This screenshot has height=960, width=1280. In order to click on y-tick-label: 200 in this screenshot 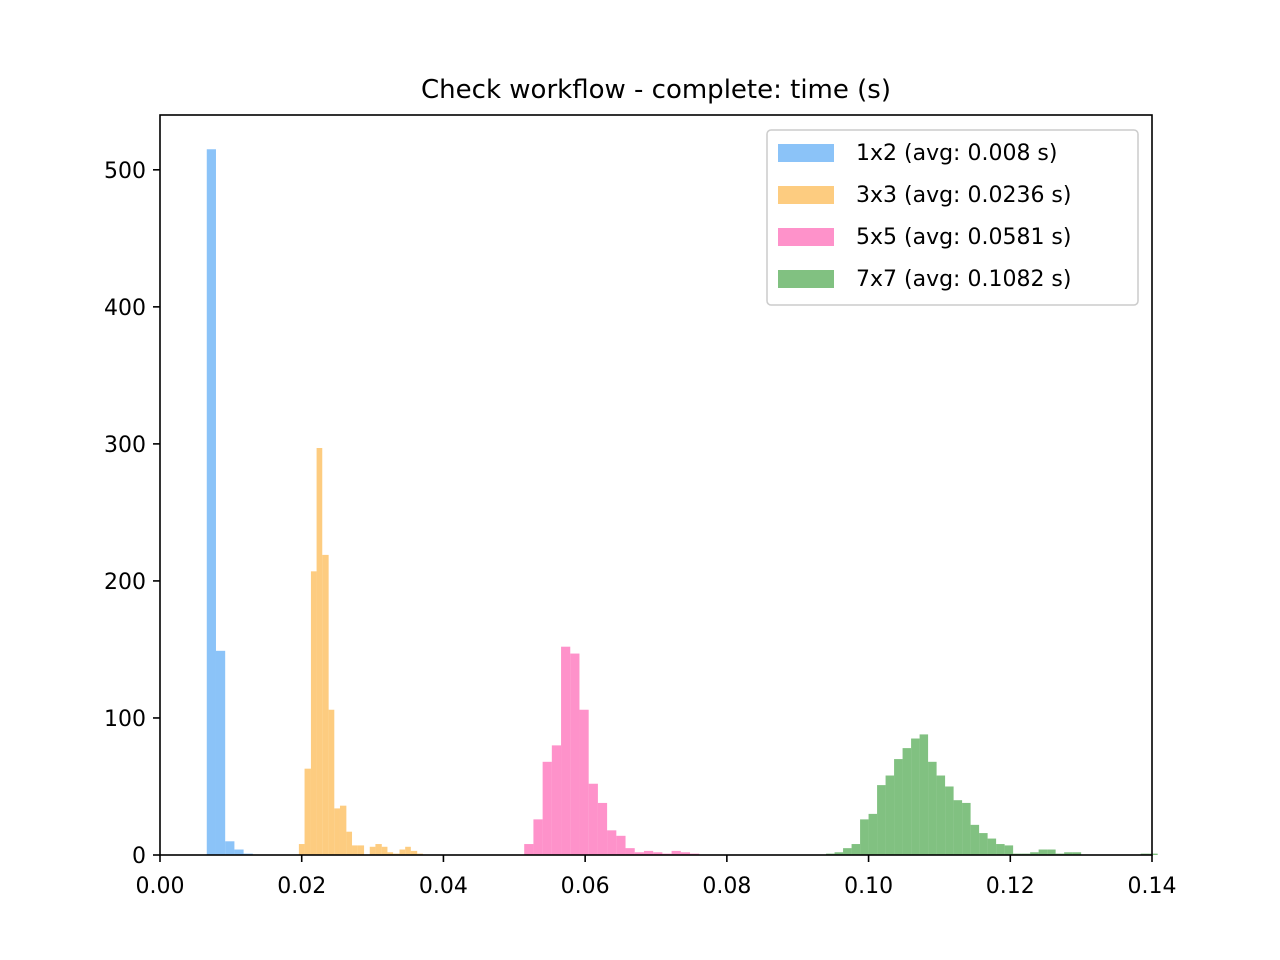, I will do `click(125, 582)`.